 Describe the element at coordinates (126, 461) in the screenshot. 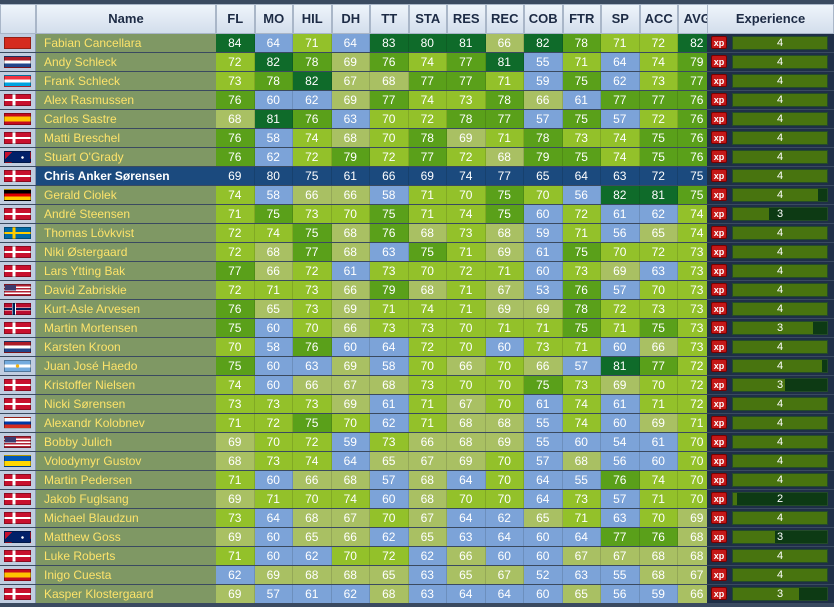

I see `rider-name: Volodymyr Gustov` at that location.